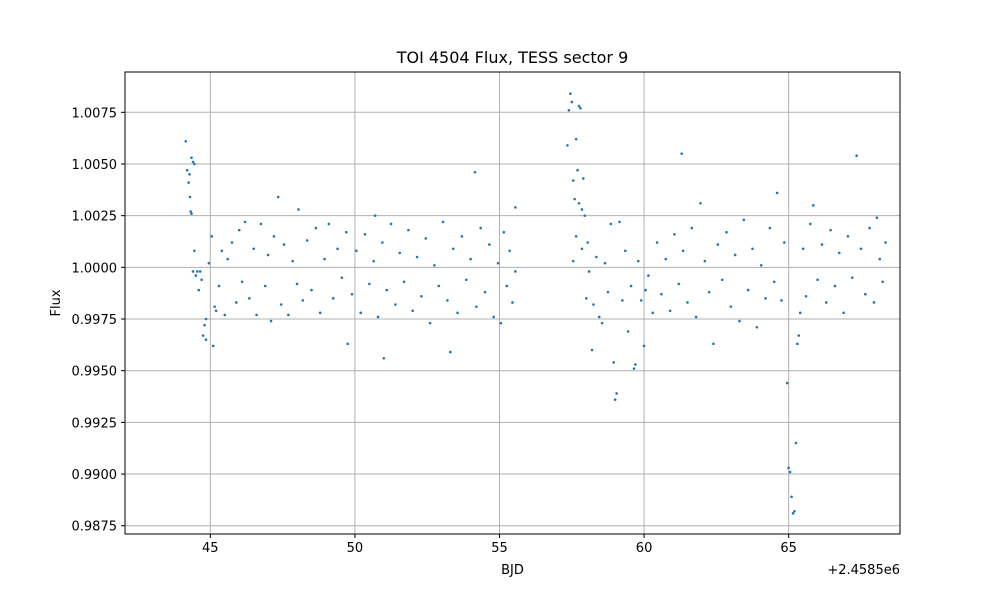 The image size is (1000, 600). I want to click on y-tick-label: 0.9975, so click(95, 320).